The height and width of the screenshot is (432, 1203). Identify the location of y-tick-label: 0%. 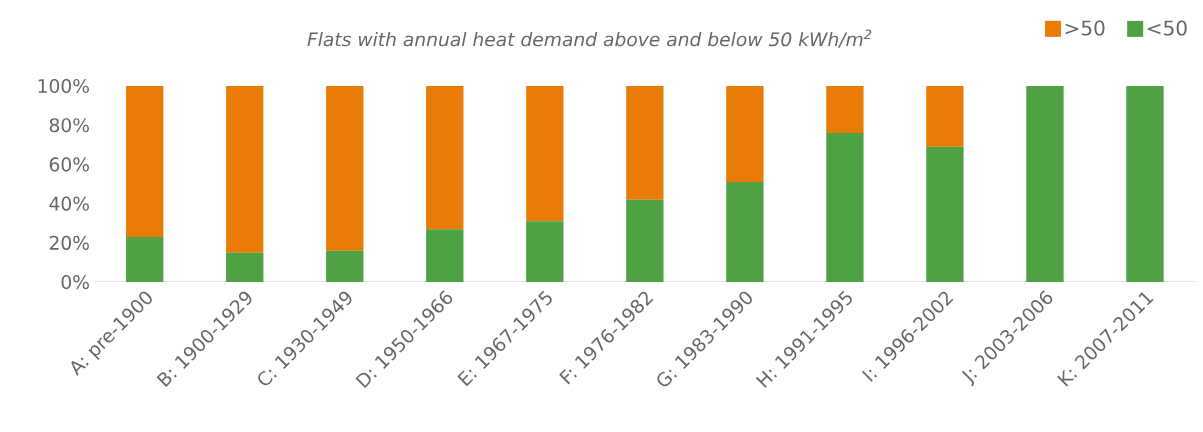
(75, 282).